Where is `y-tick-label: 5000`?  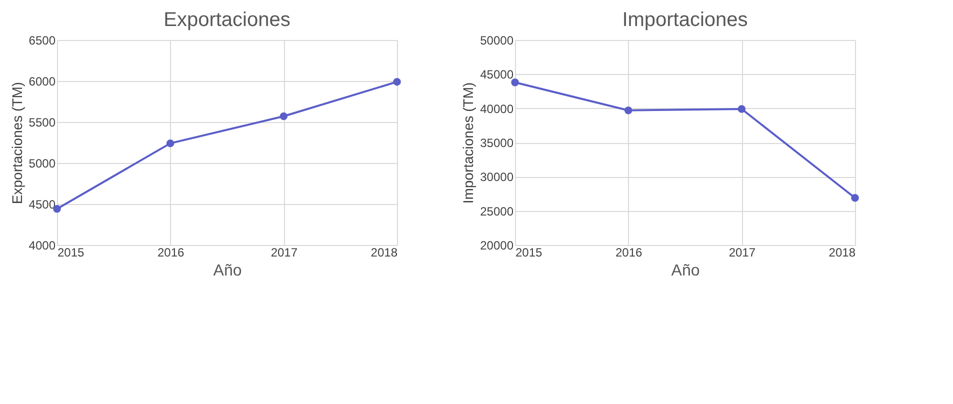
y-tick-label: 5000 is located at coordinates (42, 163).